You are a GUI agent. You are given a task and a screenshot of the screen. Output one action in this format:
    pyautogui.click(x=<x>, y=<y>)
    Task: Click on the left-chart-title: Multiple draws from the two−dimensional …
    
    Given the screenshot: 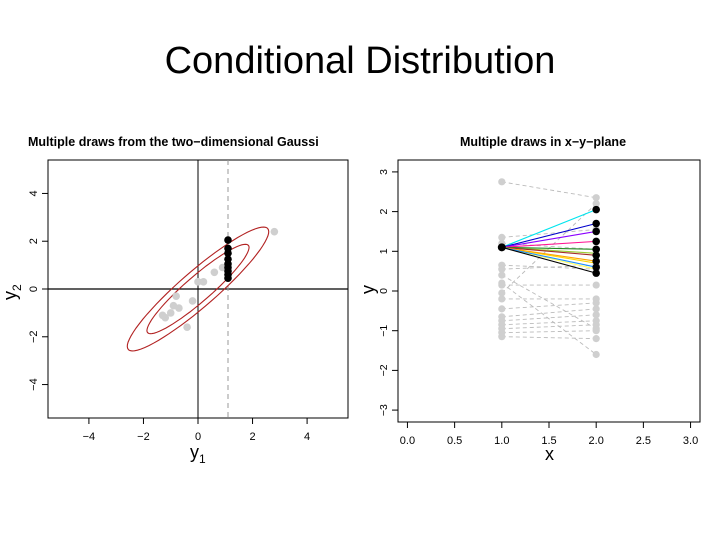 What is the action you would take?
    pyautogui.click(x=173, y=142)
    